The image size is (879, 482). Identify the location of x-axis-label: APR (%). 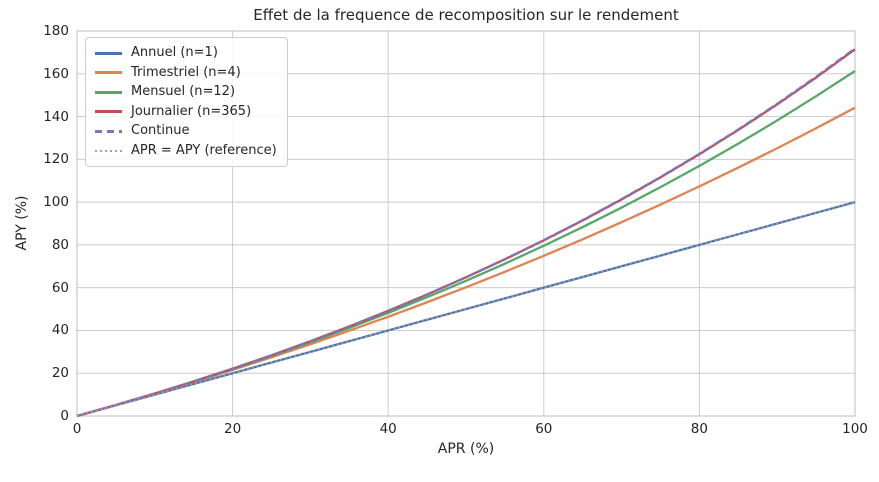
(466, 449).